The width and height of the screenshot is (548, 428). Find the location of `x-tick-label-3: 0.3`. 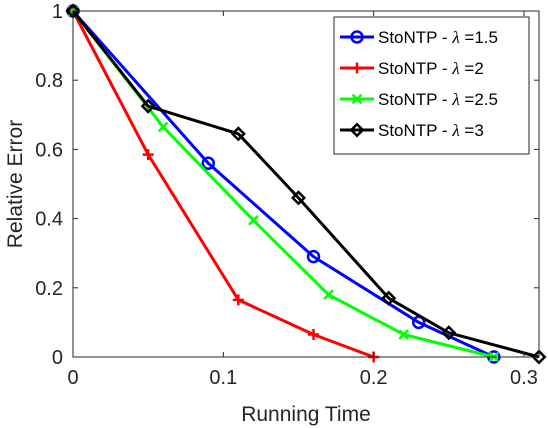

x-tick-label-3: 0.3 is located at coordinates (524, 378).